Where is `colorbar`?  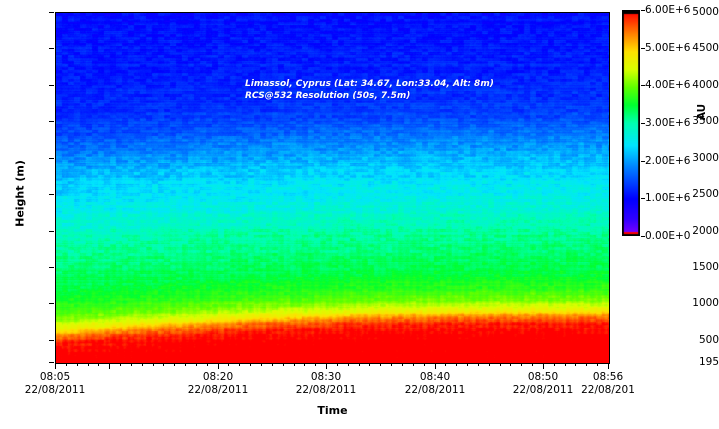 colorbar is located at coordinates (631, 123).